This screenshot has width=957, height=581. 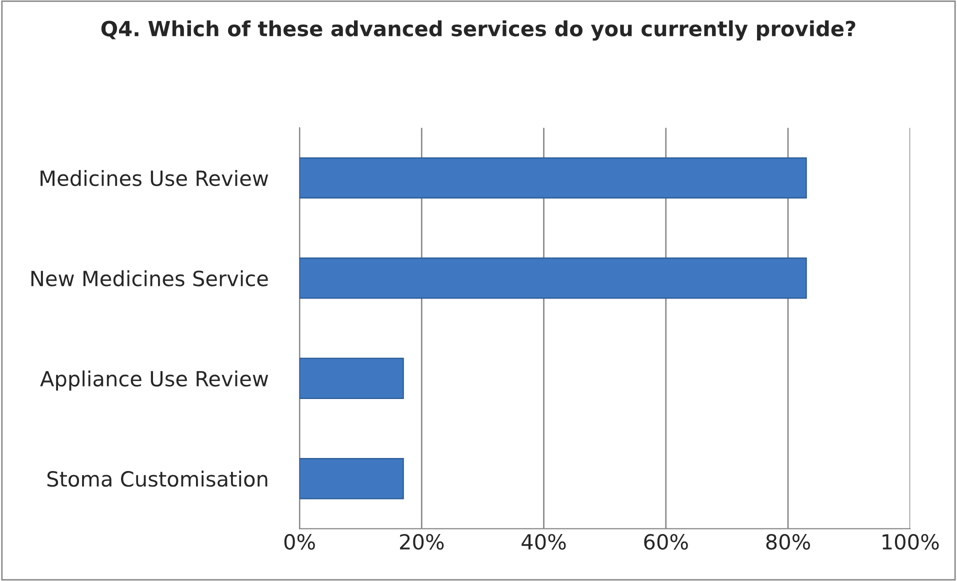 What do you see at coordinates (149, 278) in the screenshot?
I see `y-tick-label: New Medicines Service` at bounding box center [149, 278].